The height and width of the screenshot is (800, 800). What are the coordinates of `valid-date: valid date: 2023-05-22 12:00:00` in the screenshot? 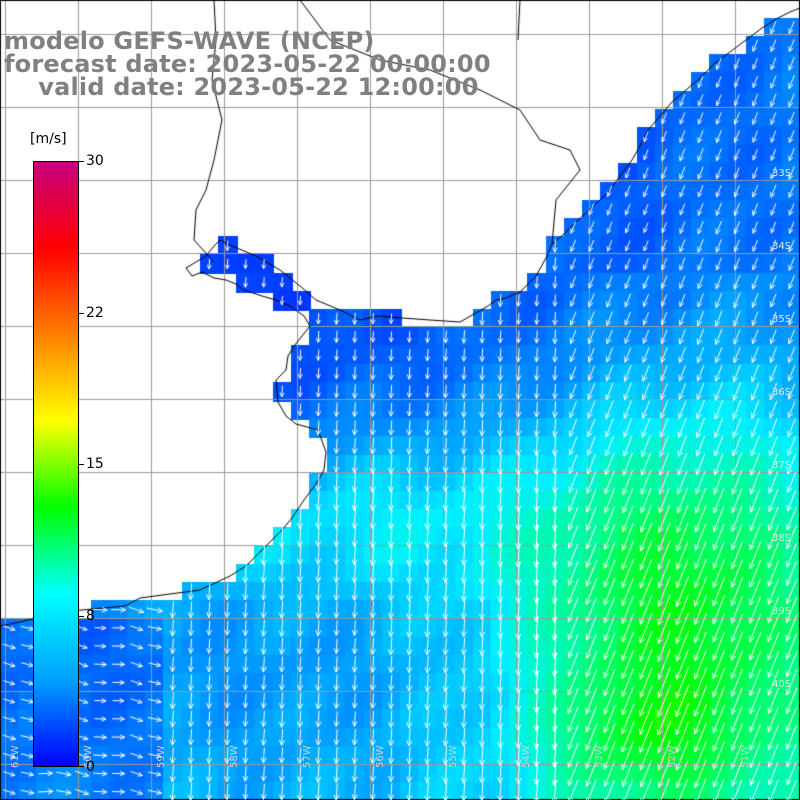 It's located at (241, 87).